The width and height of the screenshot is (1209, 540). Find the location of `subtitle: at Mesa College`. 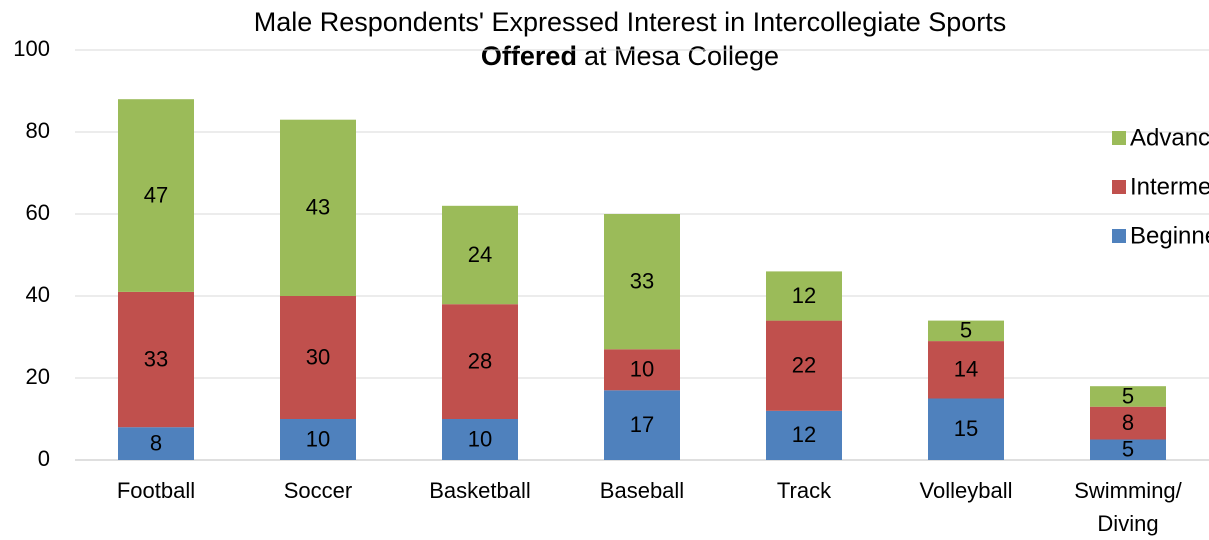

subtitle: at Mesa College is located at coordinates (681, 56).